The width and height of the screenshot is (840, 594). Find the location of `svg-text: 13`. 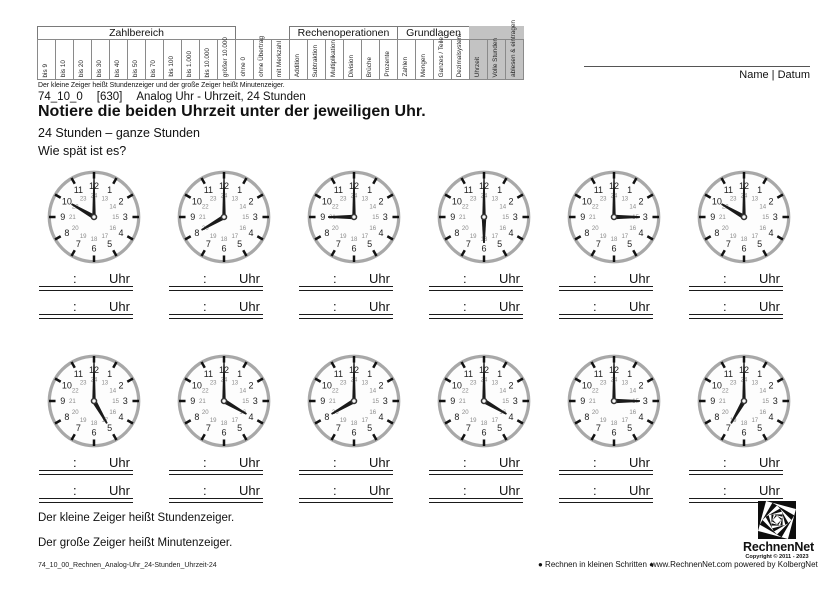

svg-text: 13 is located at coordinates (104, 199).